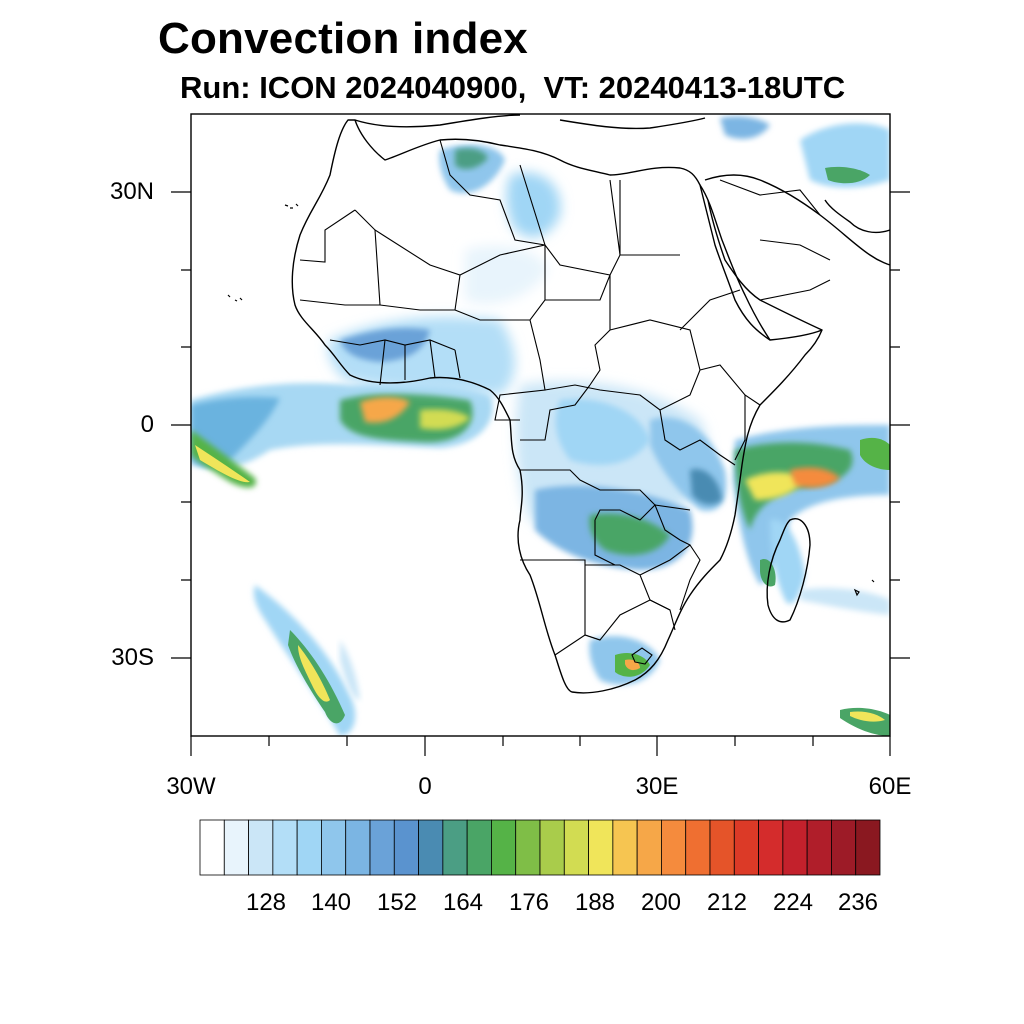 Image resolution: width=1024 pixels, height=1024 pixels. I want to click on field-congo-core, so click(602, 432).